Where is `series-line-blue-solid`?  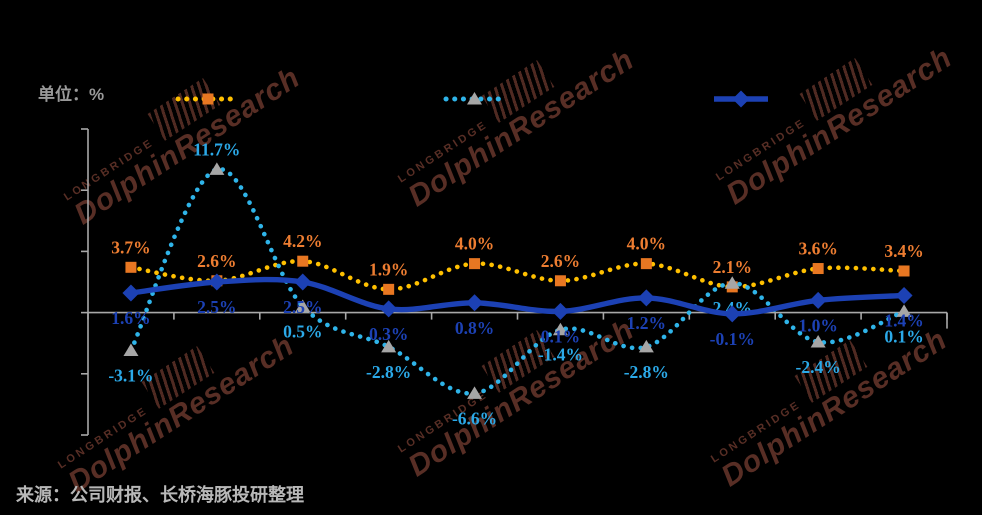 series-line-blue-solid is located at coordinates (517, 296).